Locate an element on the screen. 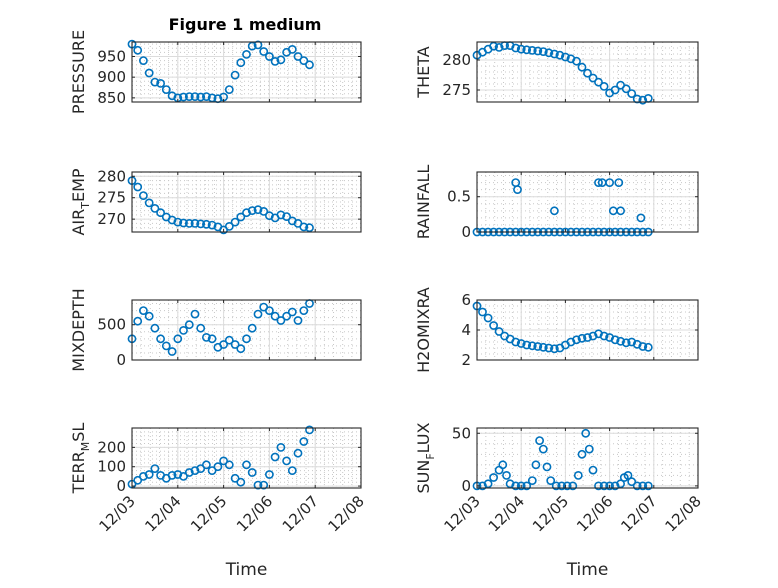 This screenshot has height=588, width=778. plot-air_temp: 270 275 280 AIRTEMP is located at coordinates (215, 201).